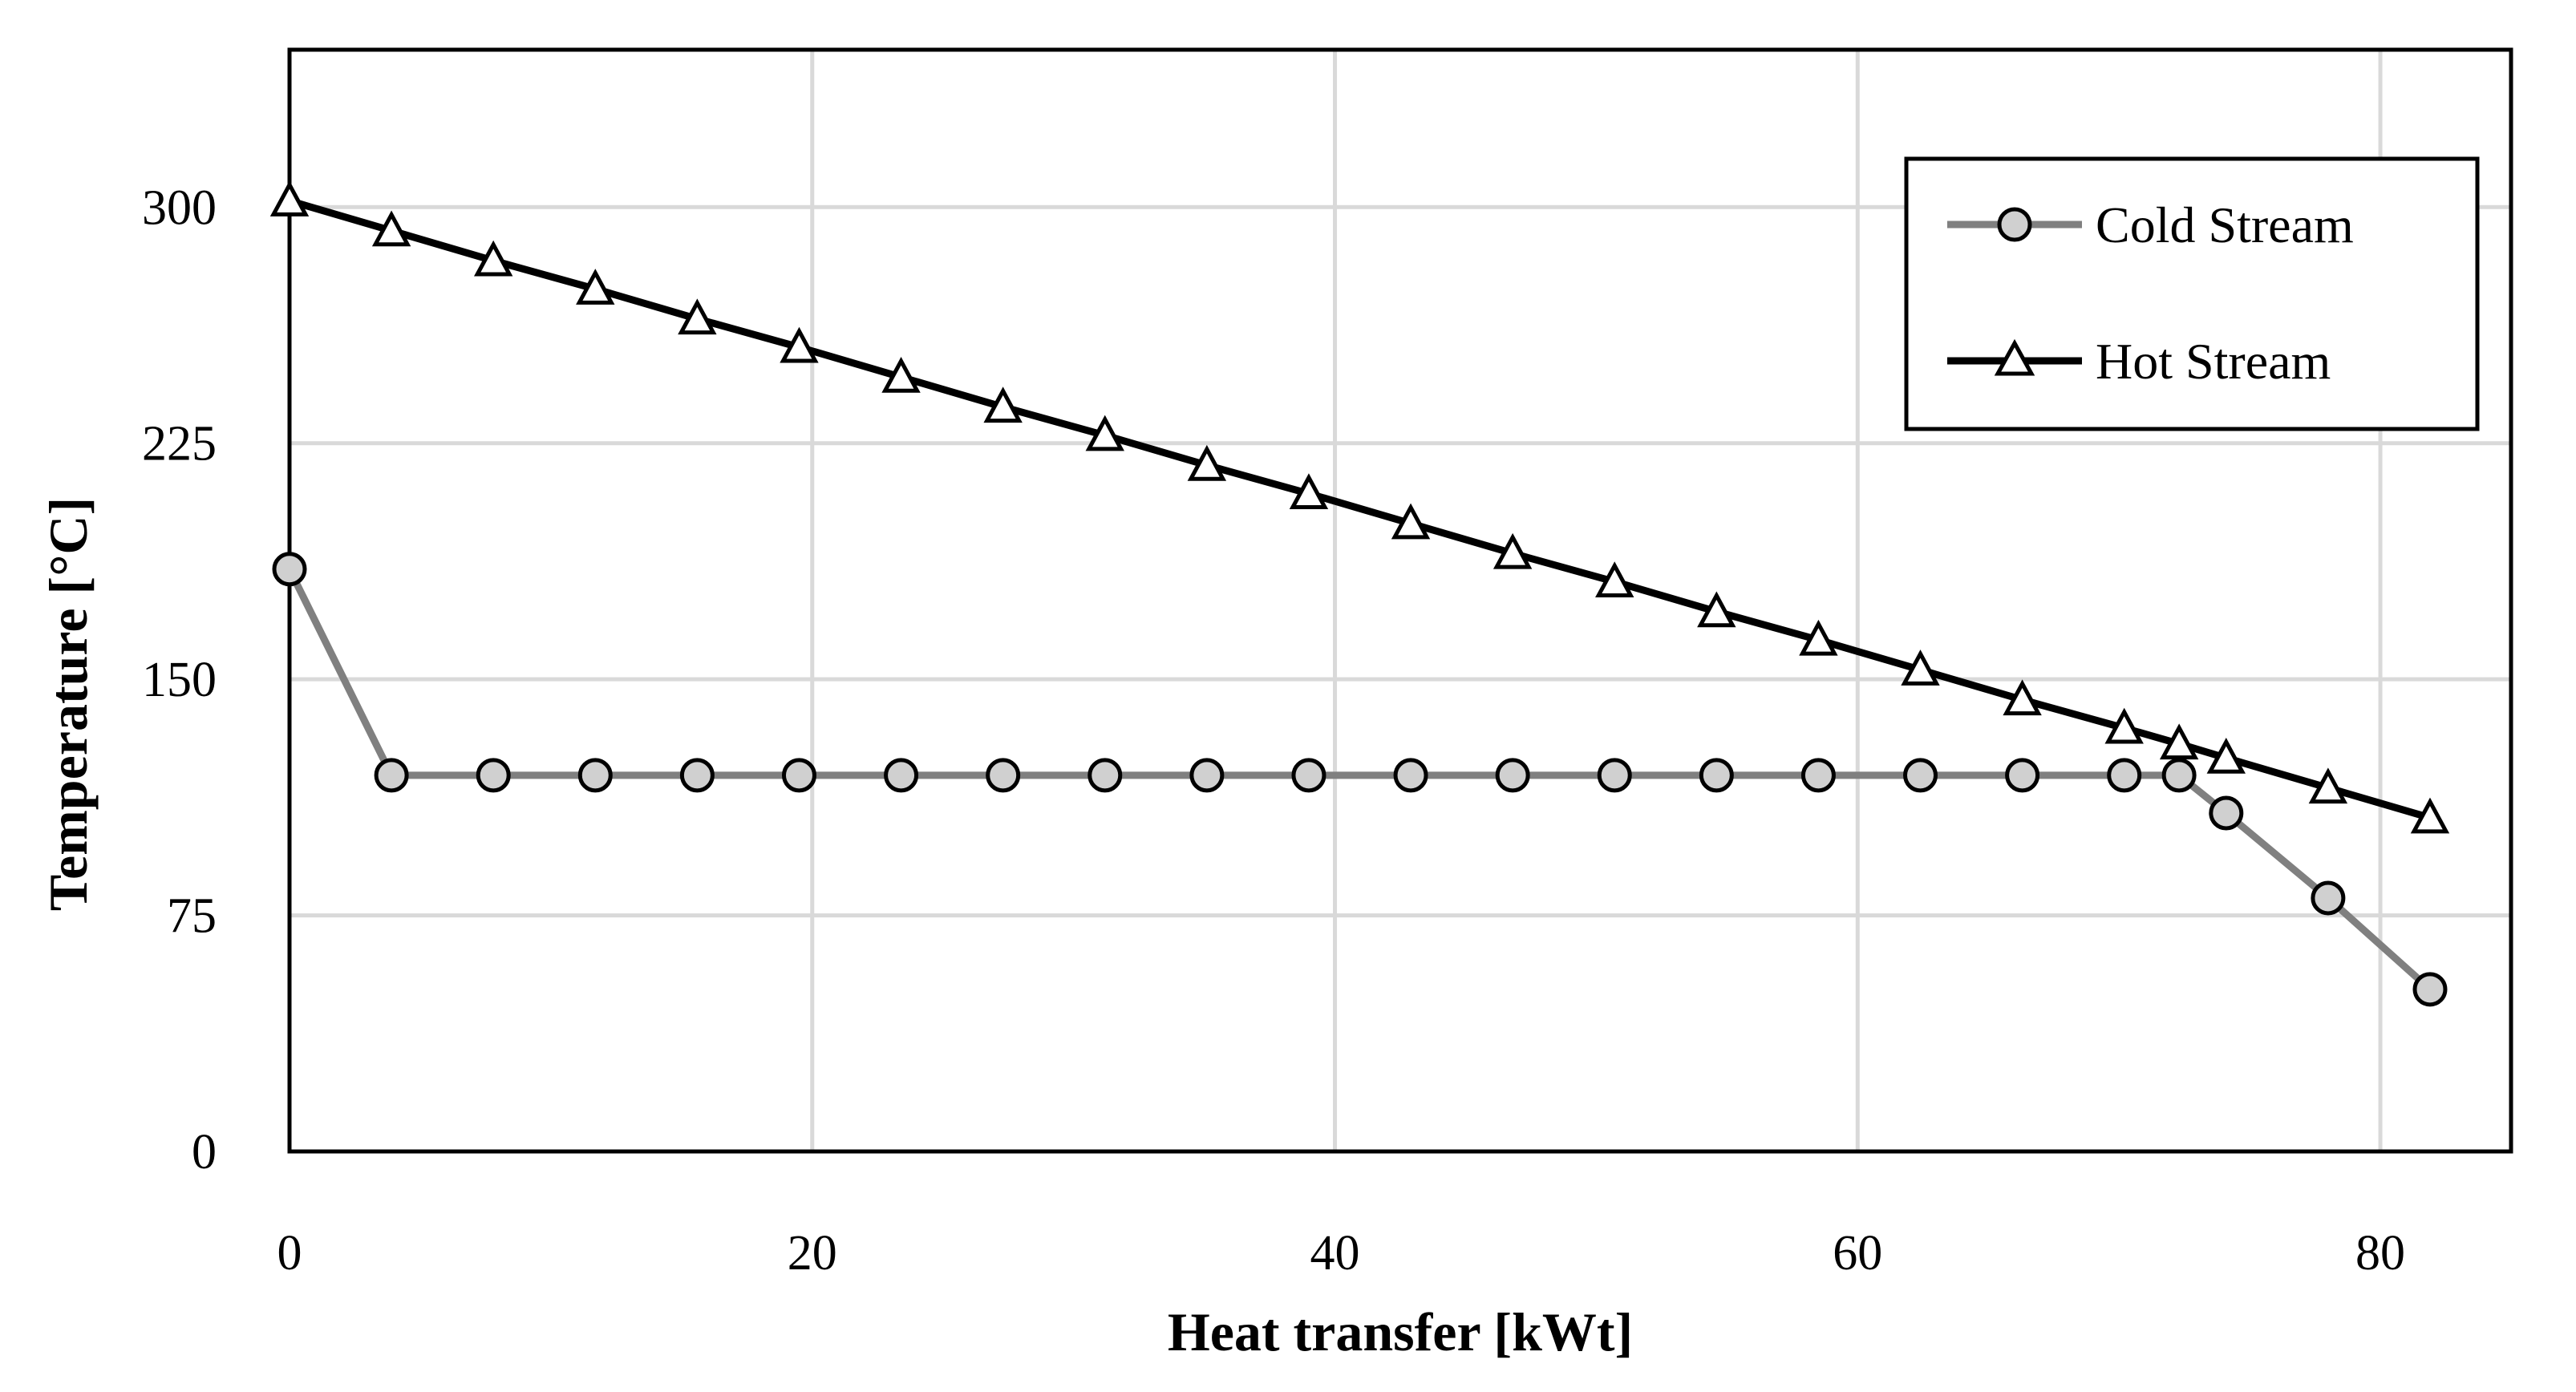 The width and height of the screenshot is (2576, 1392). Describe the element at coordinates (1400, 1331) in the screenshot. I see `x-axis-title: Heat transfer [kWt]` at that location.